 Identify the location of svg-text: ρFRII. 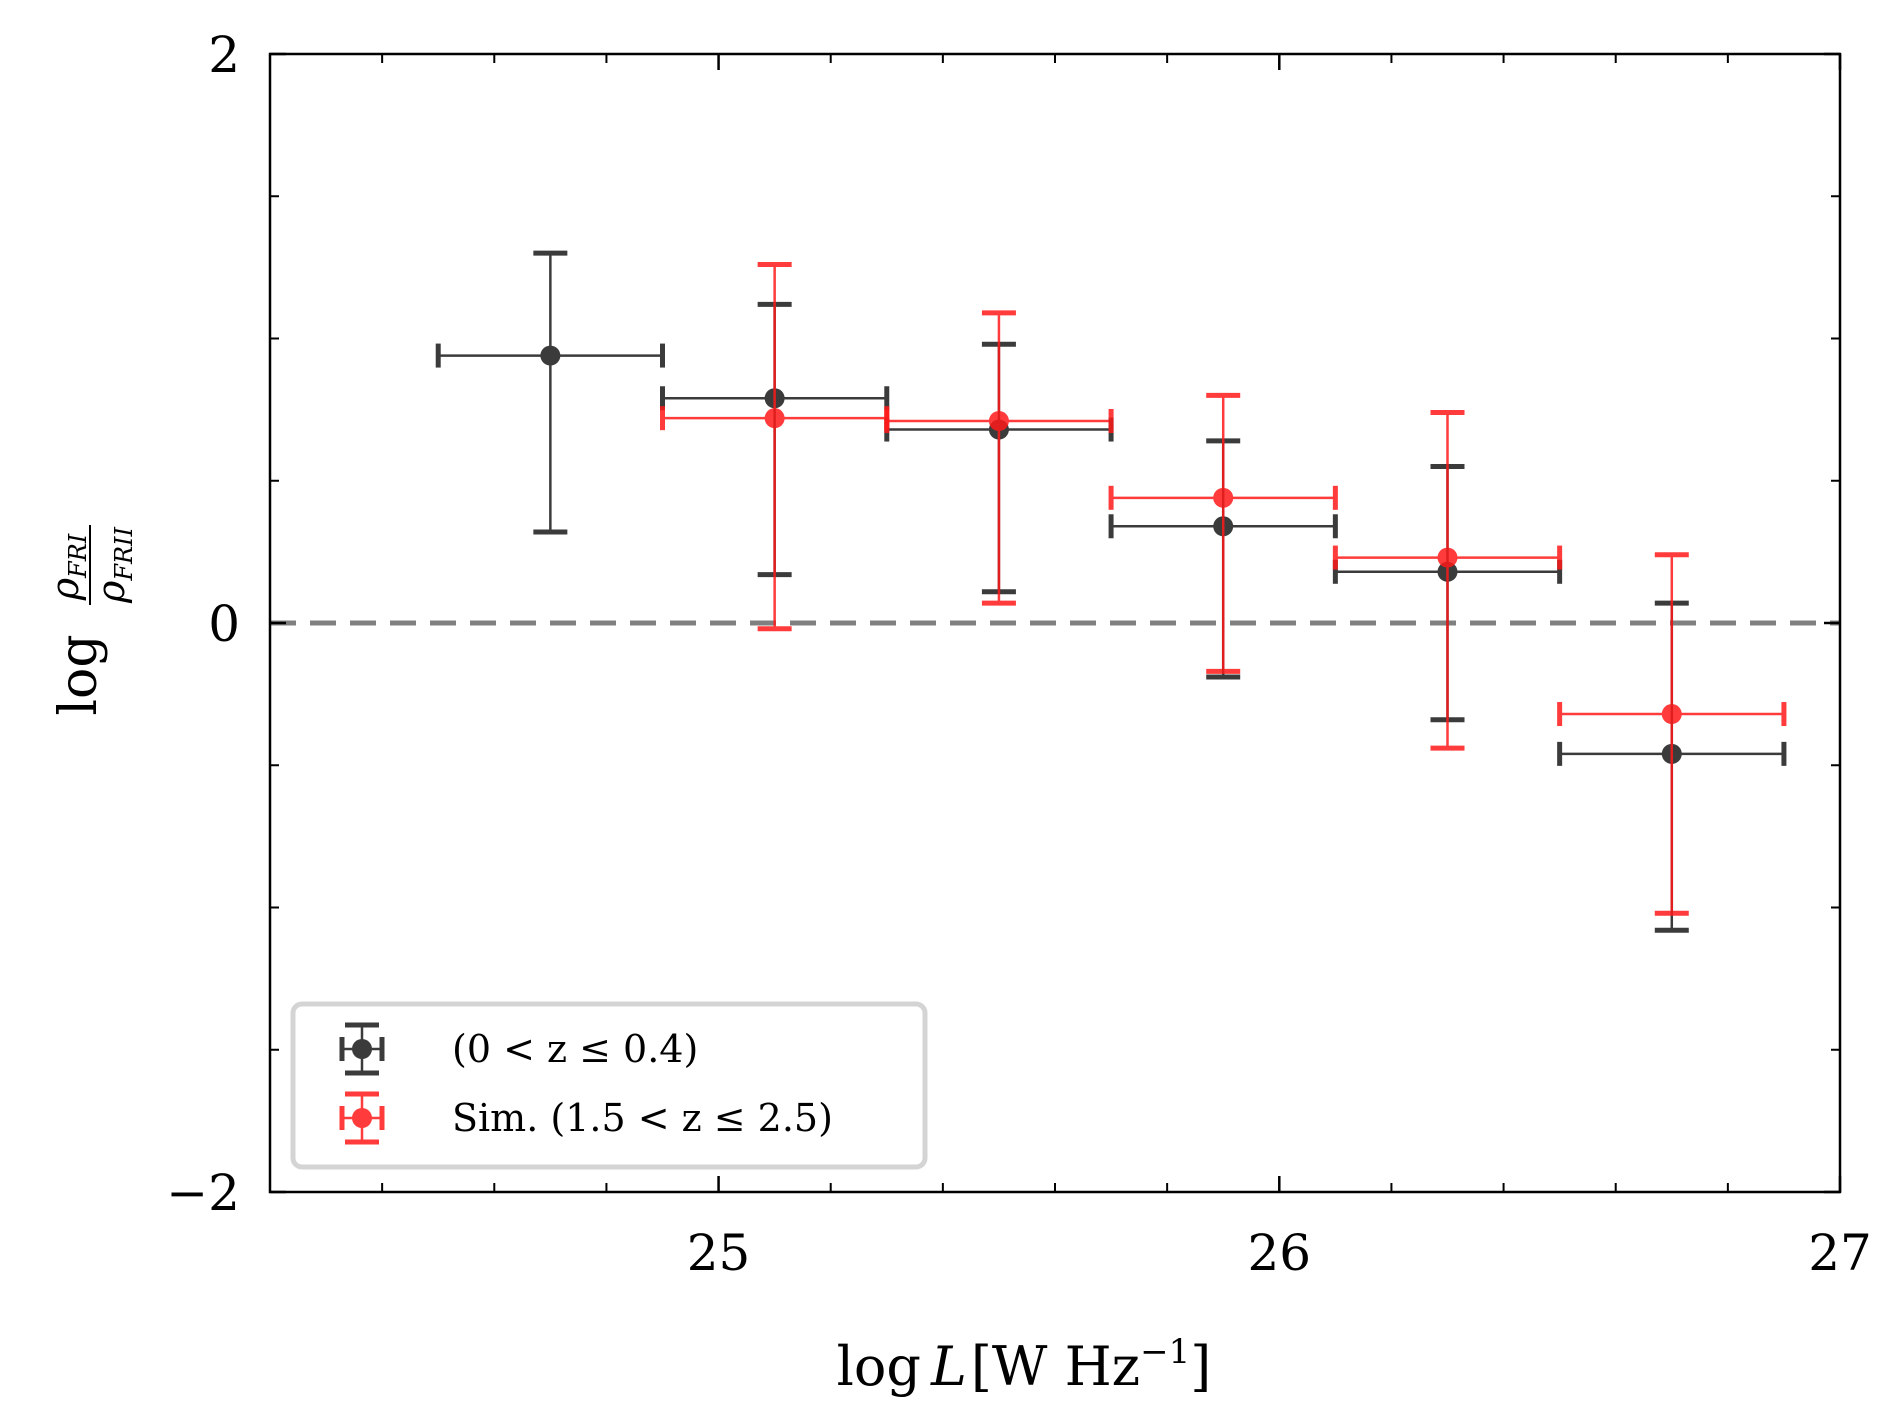
(113, 565).